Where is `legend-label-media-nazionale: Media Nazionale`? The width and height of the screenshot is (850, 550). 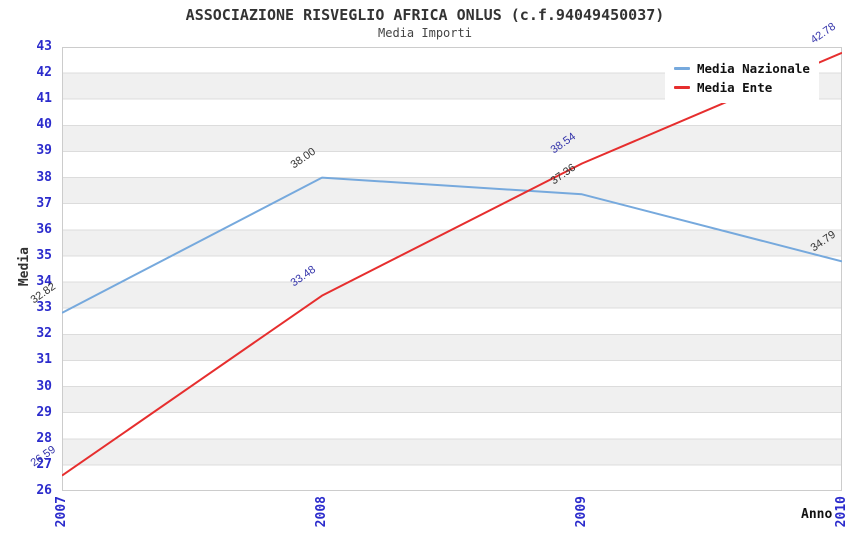 legend-label-media-nazionale: Media Nazionale is located at coordinates (753, 68).